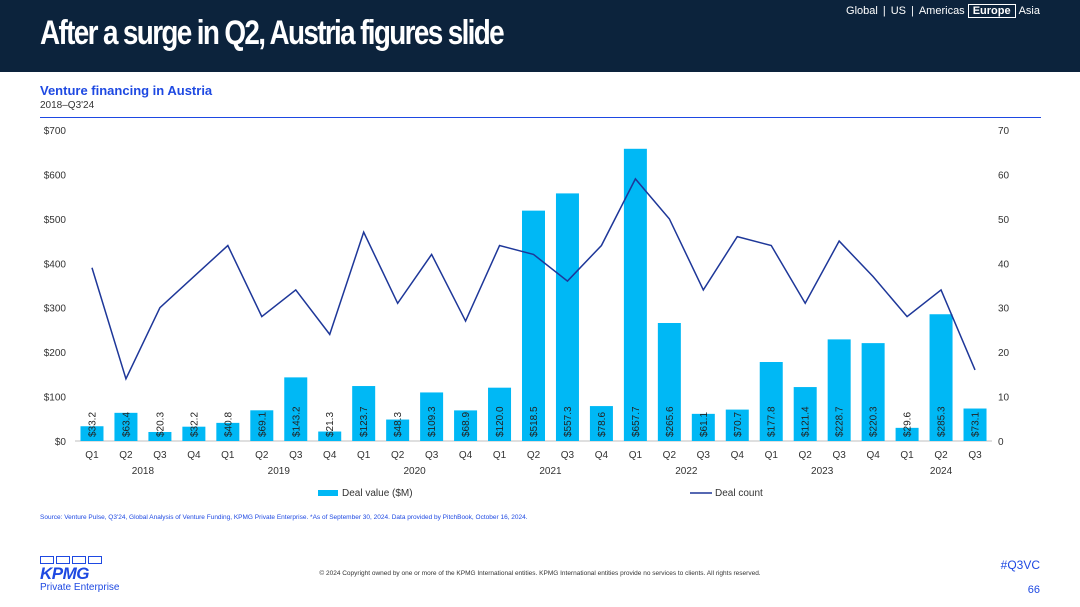 The height and width of the screenshot is (607, 1080). What do you see at coordinates (500, 421) in the screenshot?
I see `bar-data-label: $120.0` at bounding box center [500, 421].